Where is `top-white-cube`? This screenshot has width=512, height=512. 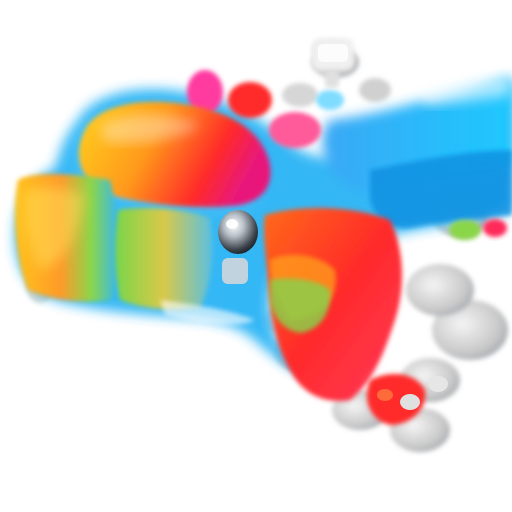 top-white-cube is located at coordinates (333, 63).